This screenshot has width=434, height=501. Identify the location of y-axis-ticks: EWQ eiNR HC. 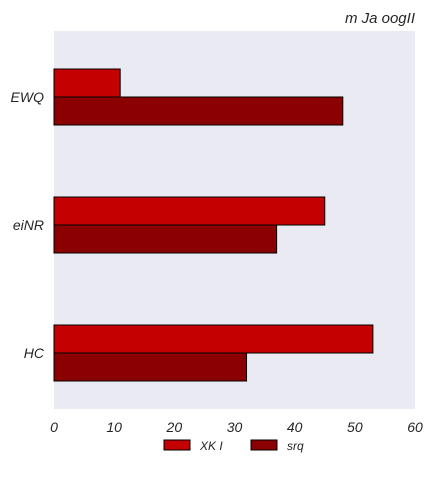
(28, 225).